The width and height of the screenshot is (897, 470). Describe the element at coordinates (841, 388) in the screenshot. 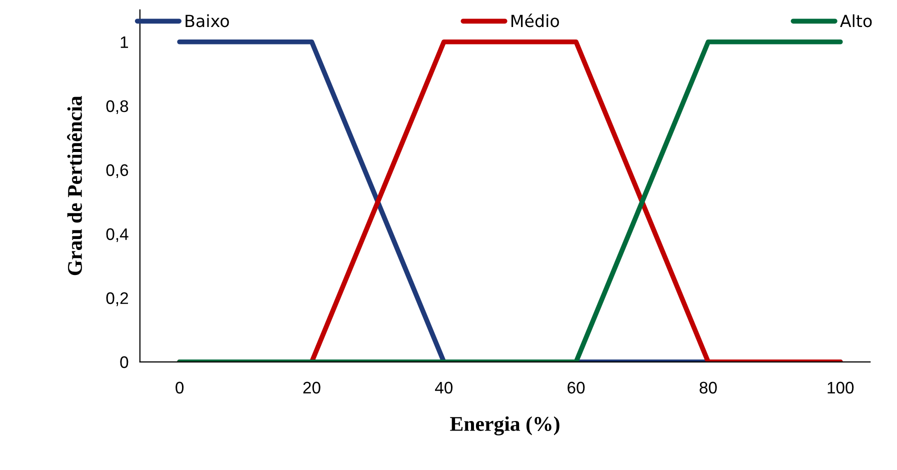

I see `x-tick-label: 100` at that location.